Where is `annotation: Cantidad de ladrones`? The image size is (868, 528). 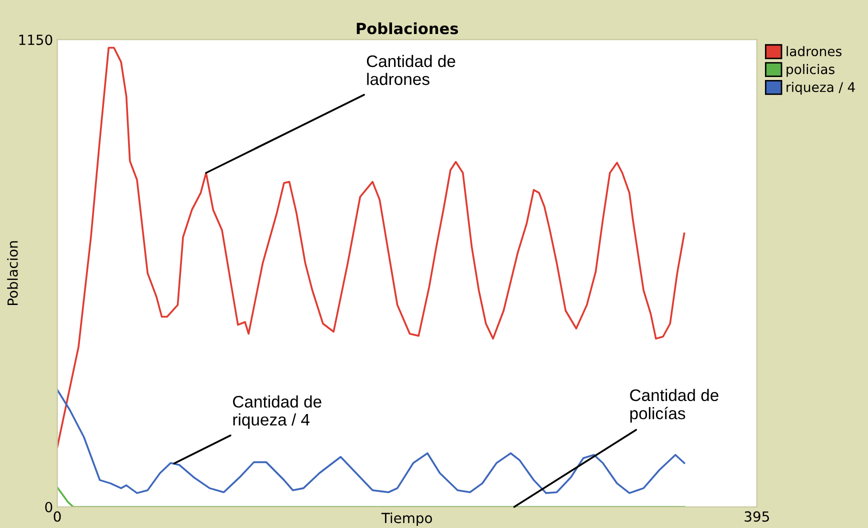 annotation: Cantidad de ladrones is located at coordinates (411, 70).